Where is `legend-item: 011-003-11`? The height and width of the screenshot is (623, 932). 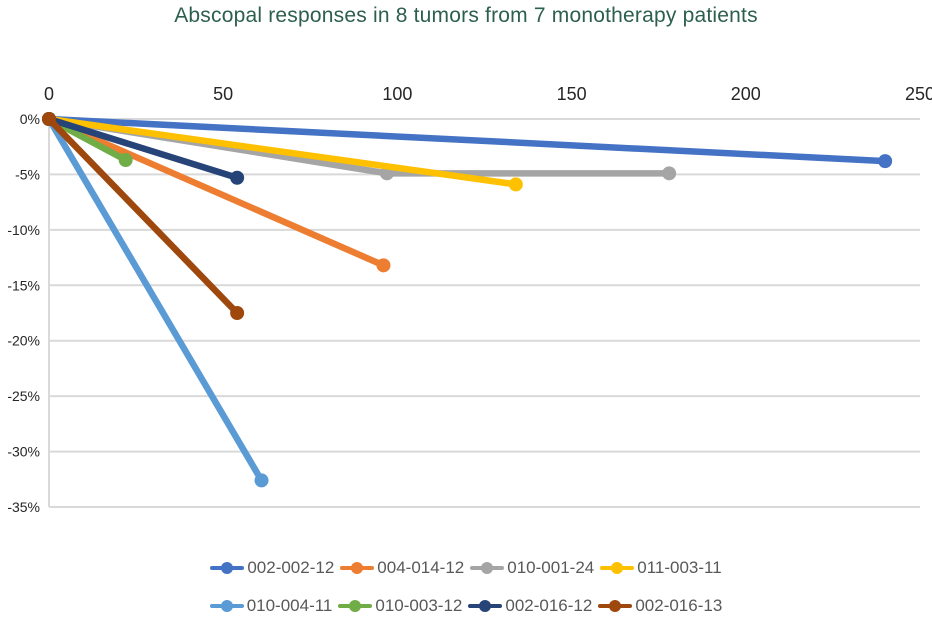
legend-item: 011-003-11 is located at coordinates (661, 568).